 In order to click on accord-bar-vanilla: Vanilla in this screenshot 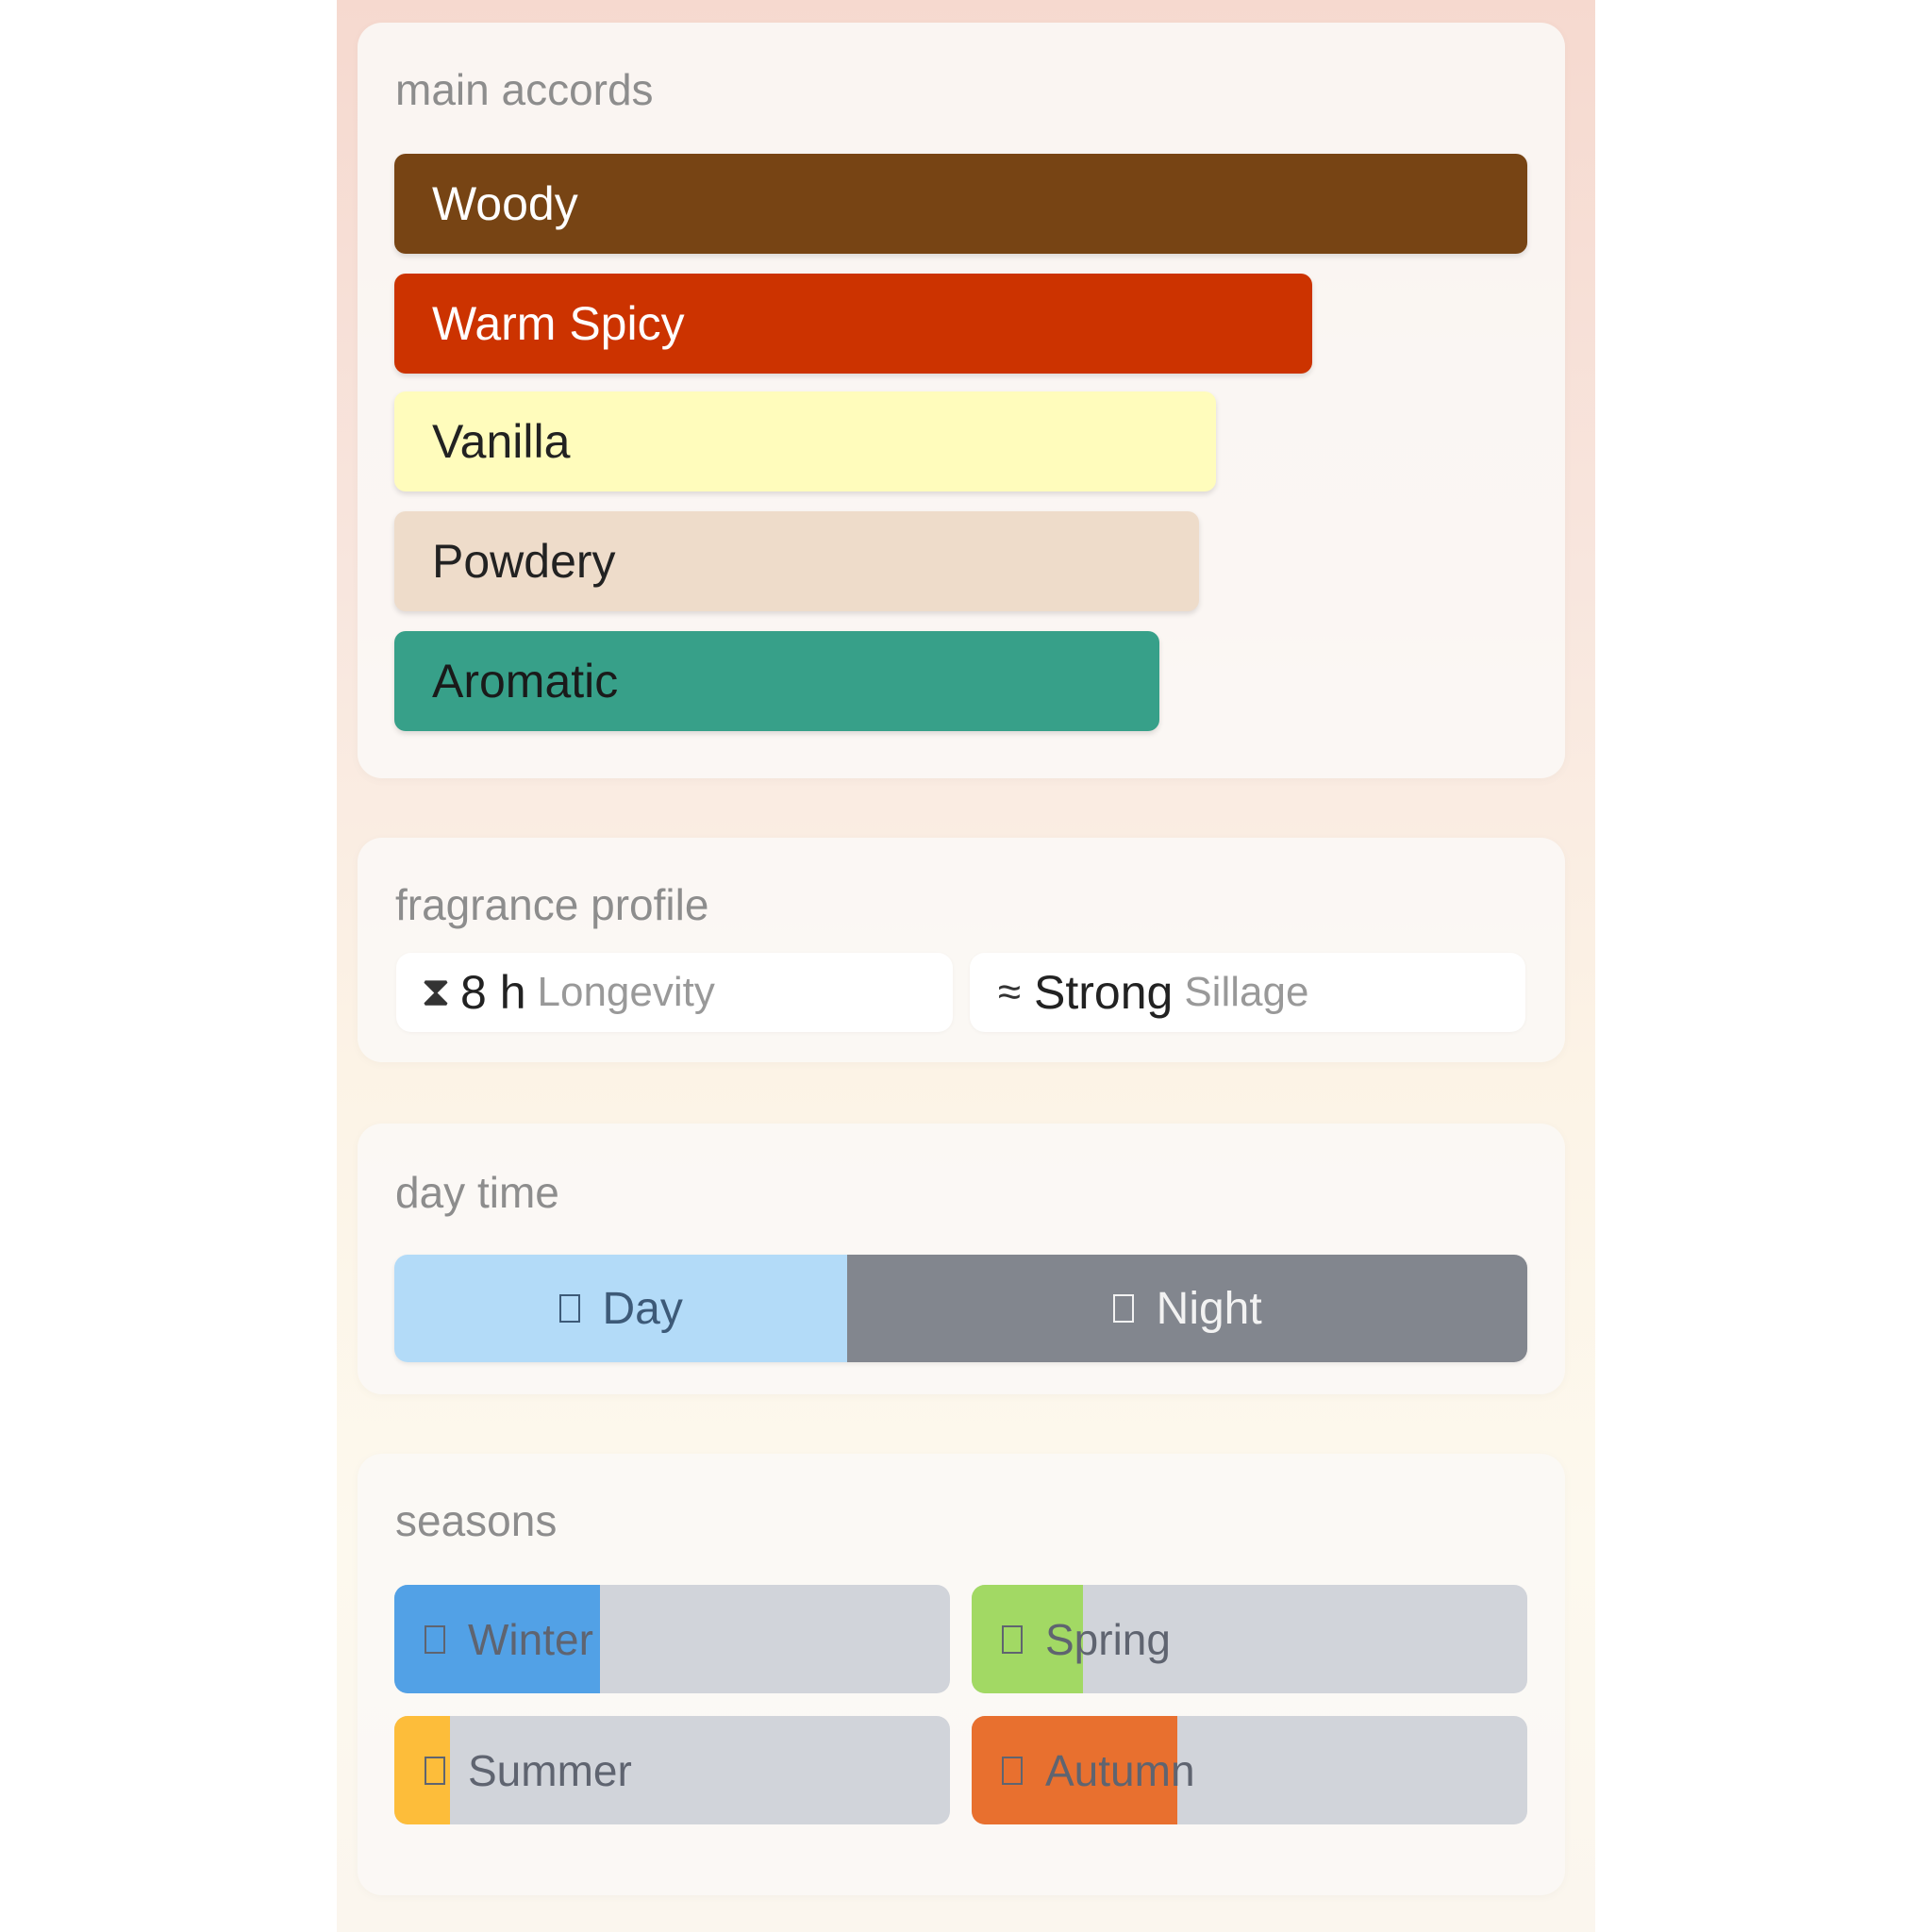, I will do `click(805, 441)`.